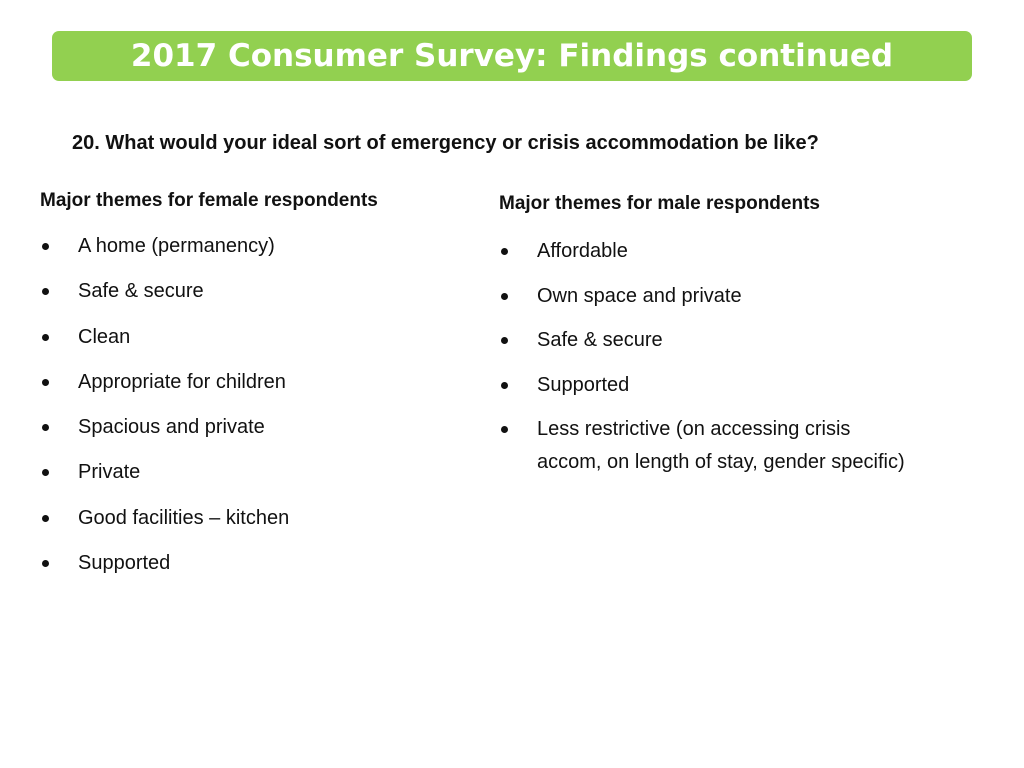 This screenshot has width=1024, height=768. I want to click on list-item: Good facilities – kitchen, so click(260, 518).